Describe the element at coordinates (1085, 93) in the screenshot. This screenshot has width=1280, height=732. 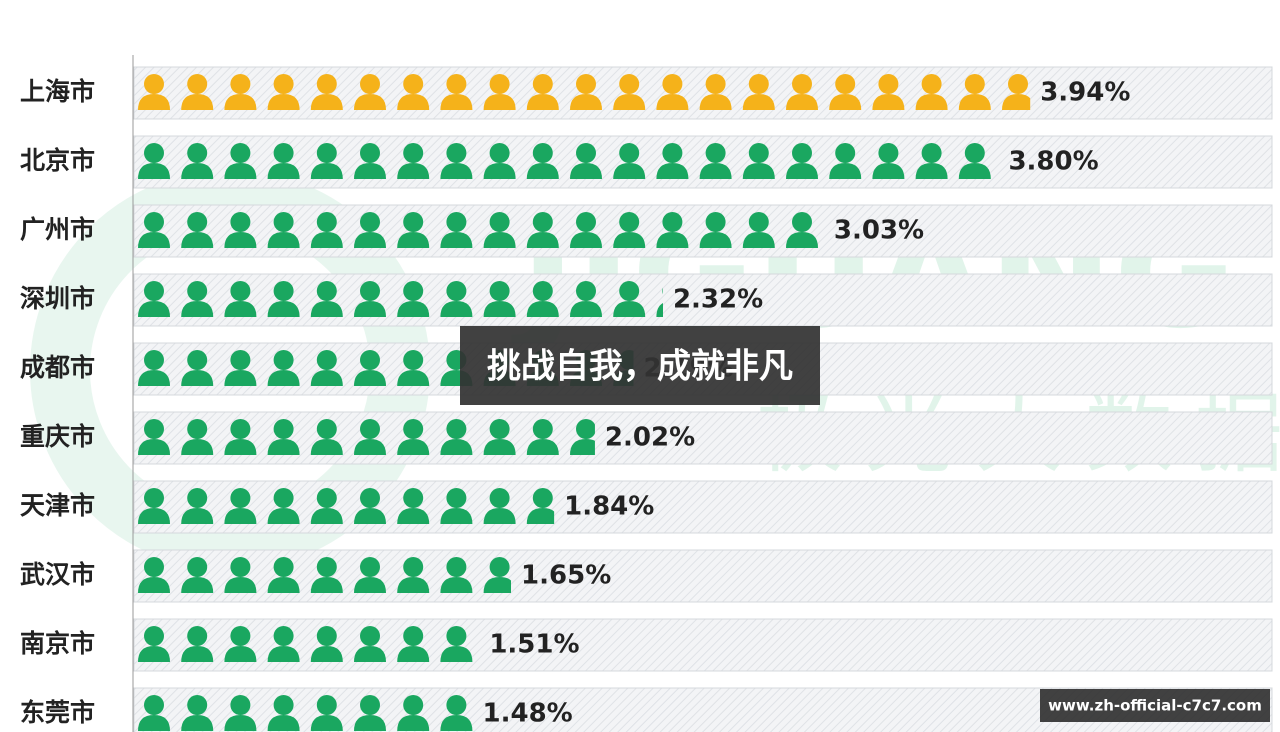
I see `value-label: 3.94%` at that location.